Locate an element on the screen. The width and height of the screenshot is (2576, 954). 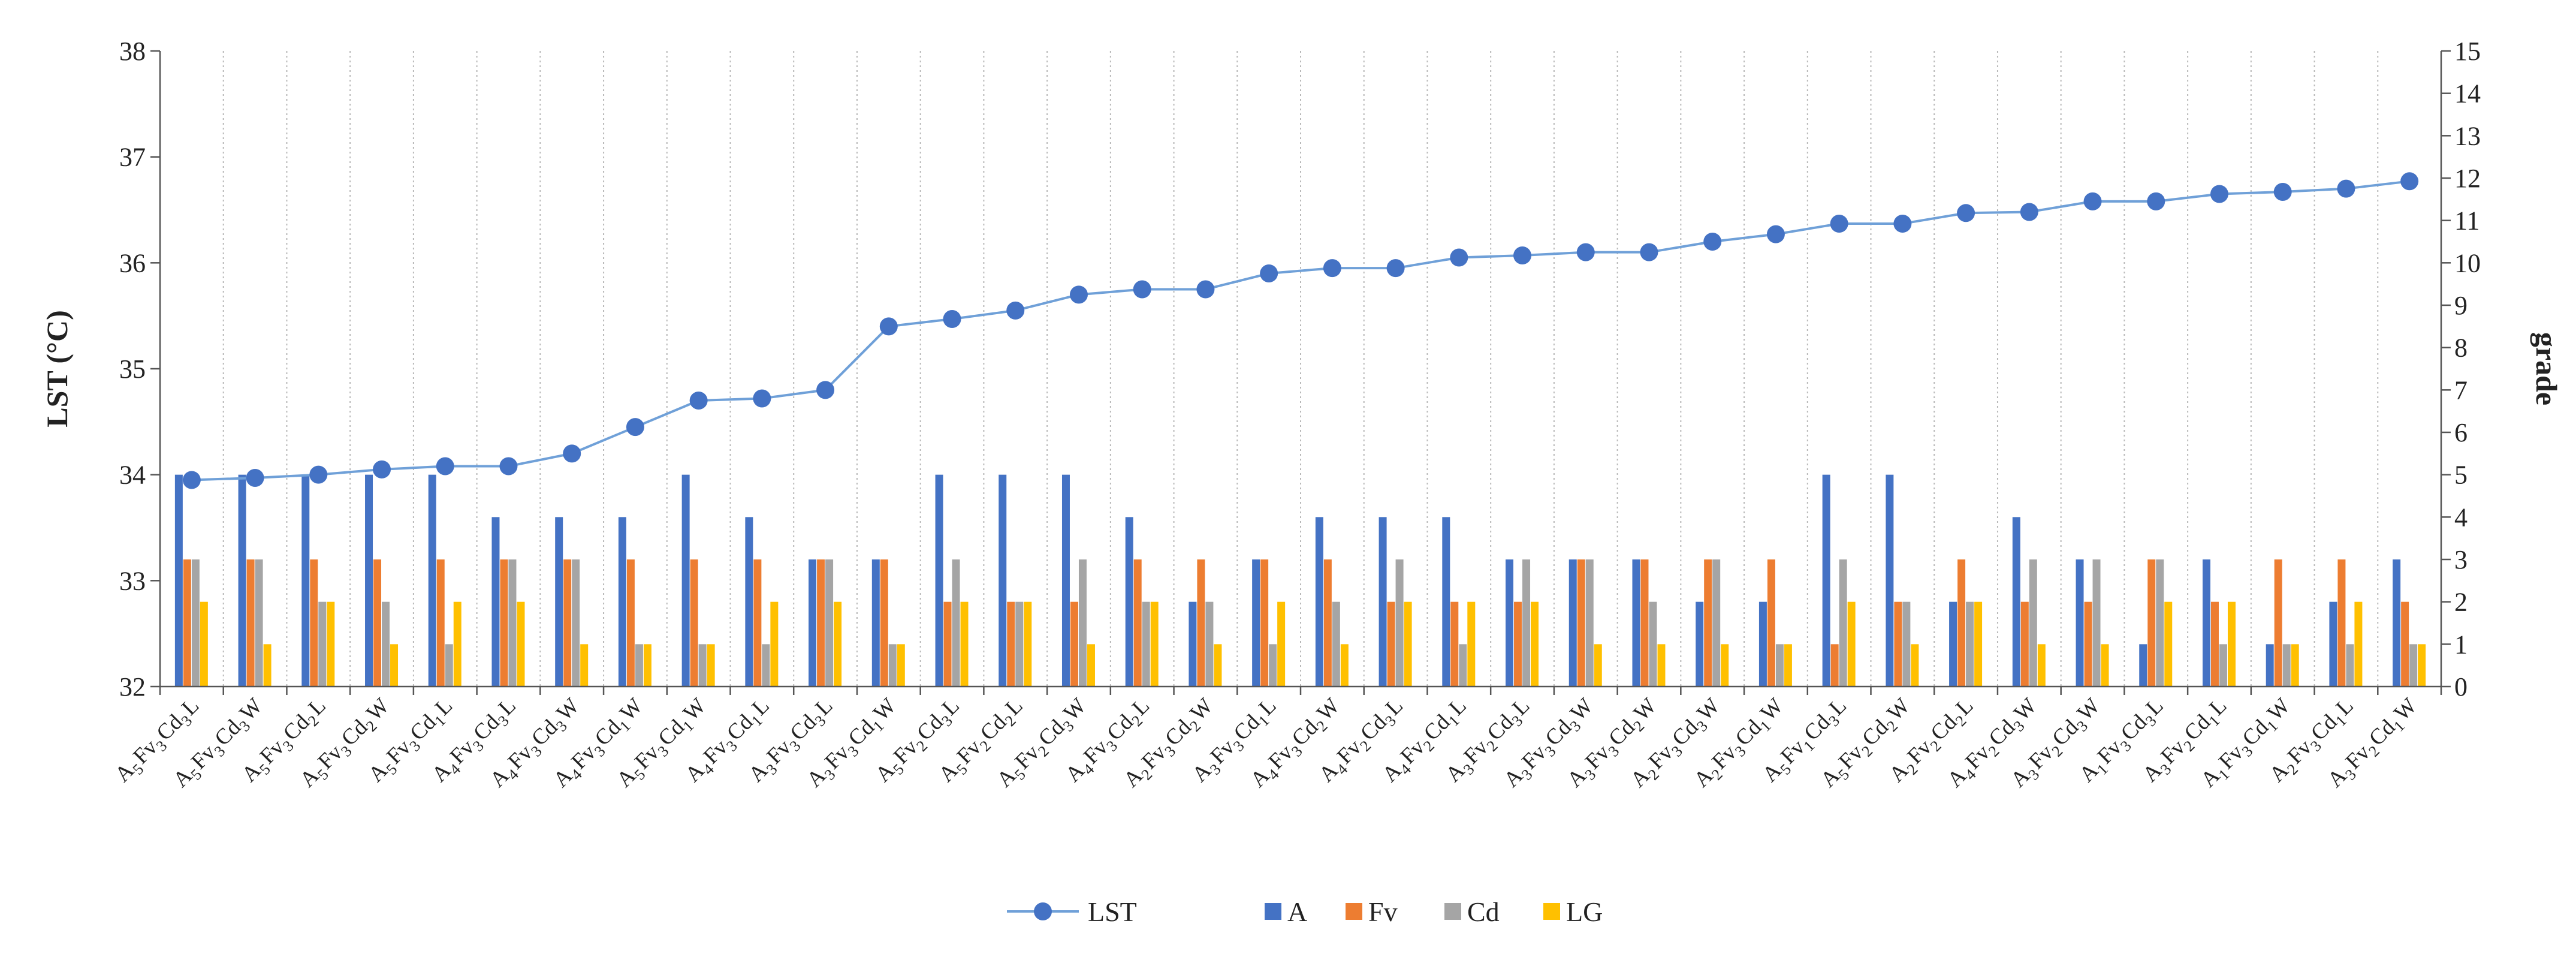
right-y-tick-label: 8 is located at coordinates (2461, 348).